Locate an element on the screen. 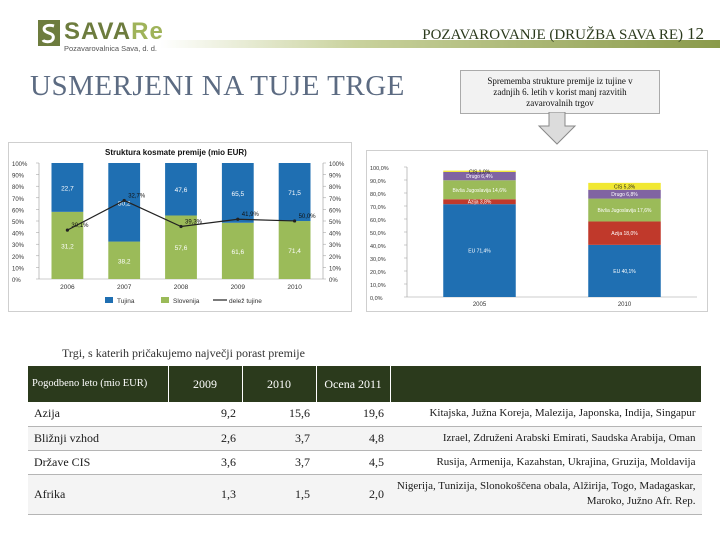 The image size is (720, 540). header-markets is located at coordinates (546, 384).